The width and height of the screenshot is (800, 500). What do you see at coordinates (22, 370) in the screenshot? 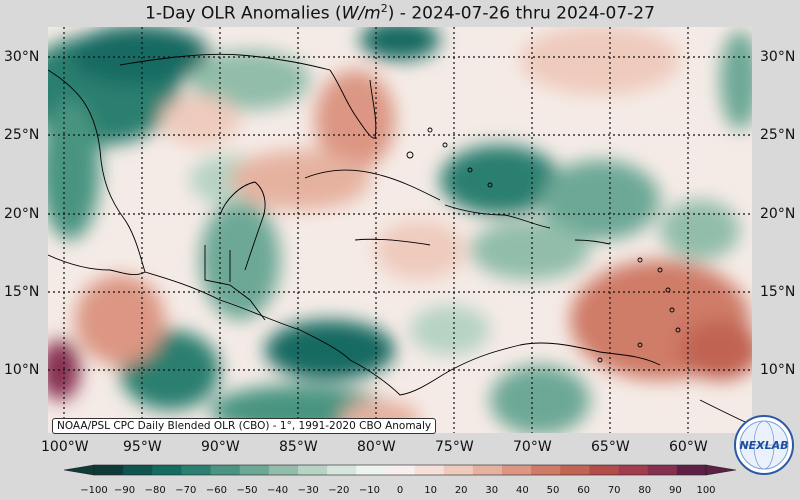
I see `lat-label-10-left: 10°N` at bounding box center [22, 370].